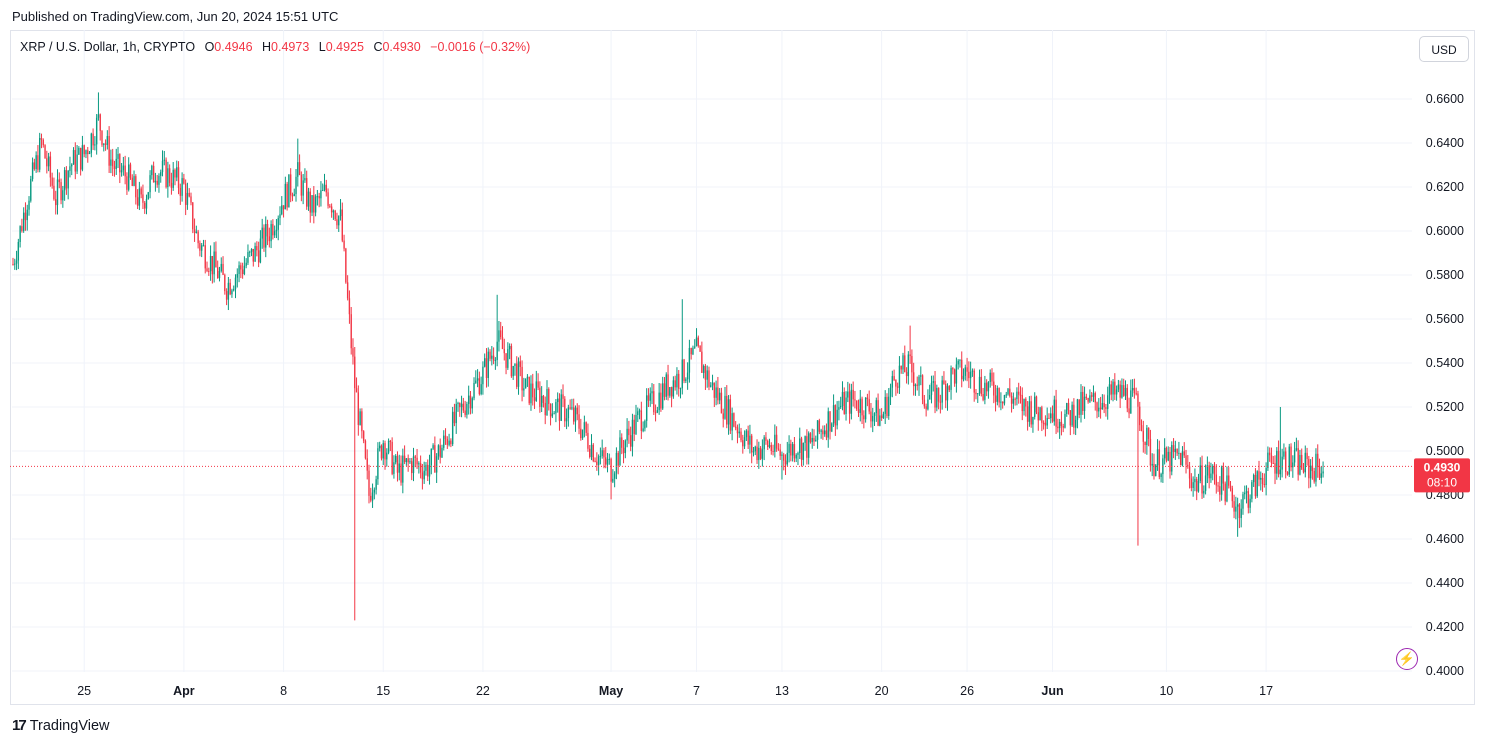 The image size is (1485, 745). Describe the element at coordinates (290, 47) in the screenshot. I see `high-value: 0.4973` at that location.